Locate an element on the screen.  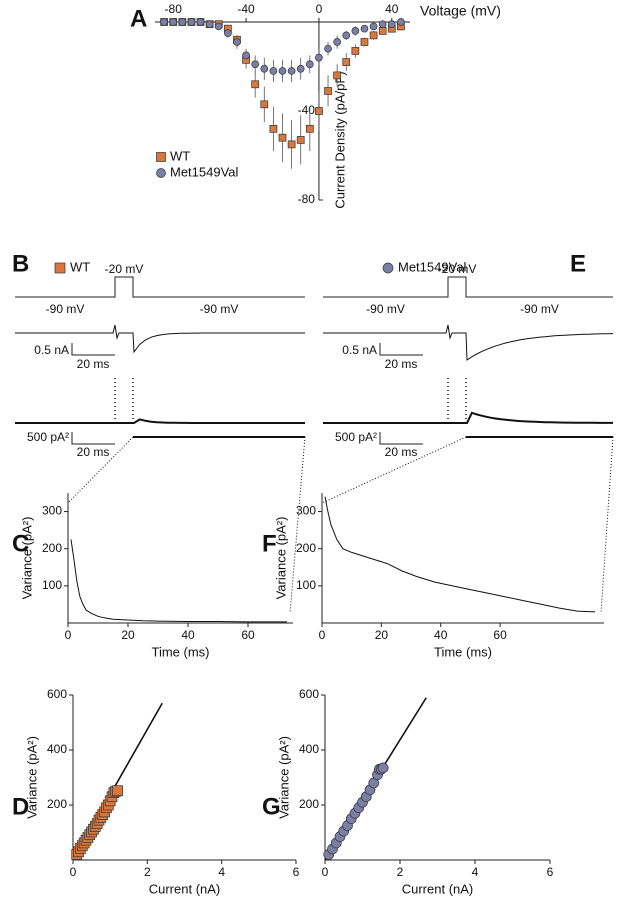
legend-label: WT is located at coordinates (180, 155).